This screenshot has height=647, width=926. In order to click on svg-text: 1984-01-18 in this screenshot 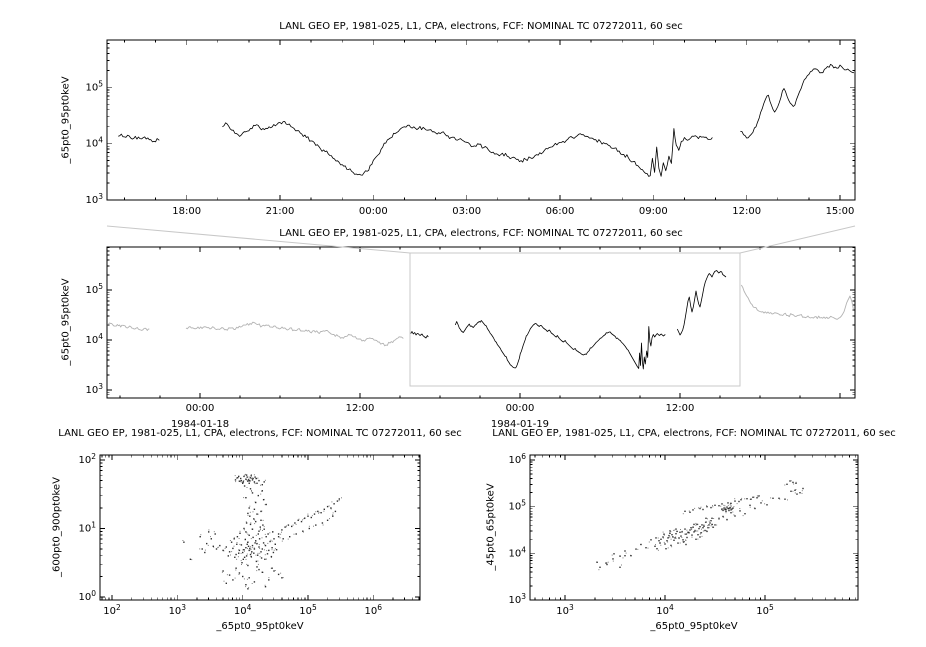, I will do `click(200, 424)`.